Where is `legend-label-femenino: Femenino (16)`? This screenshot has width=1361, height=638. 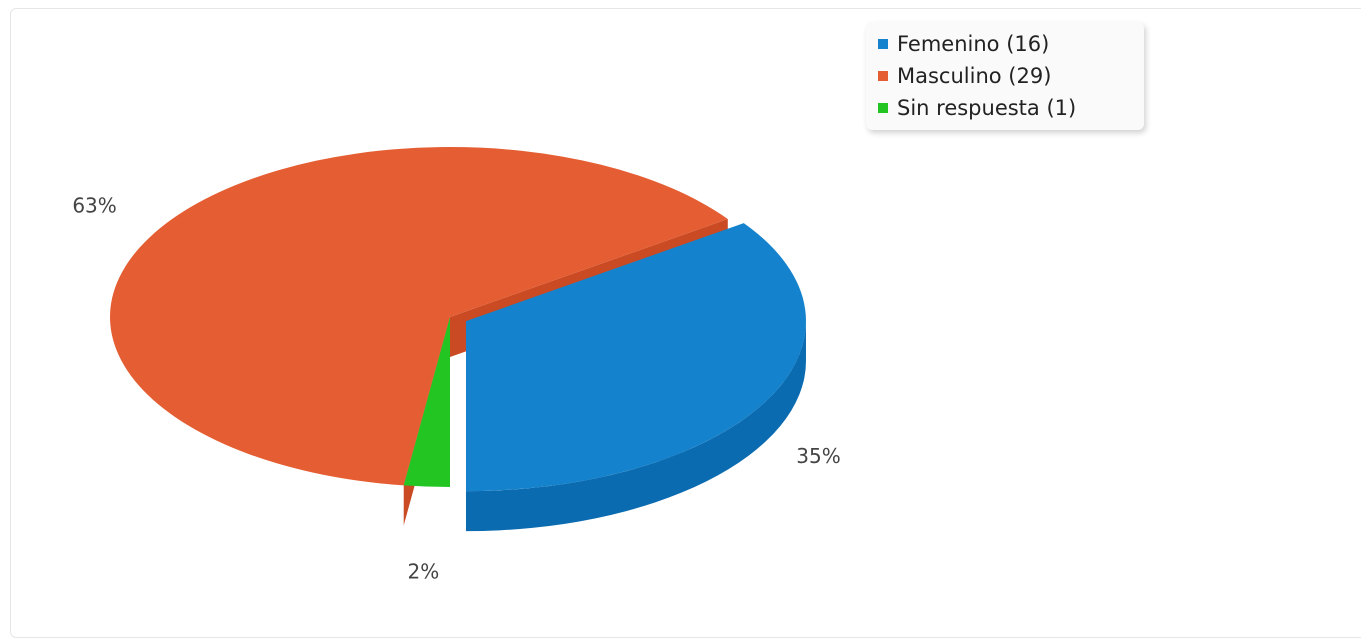
legend-label-femenino: Femenino (16) is located at coordinates (973, 44).